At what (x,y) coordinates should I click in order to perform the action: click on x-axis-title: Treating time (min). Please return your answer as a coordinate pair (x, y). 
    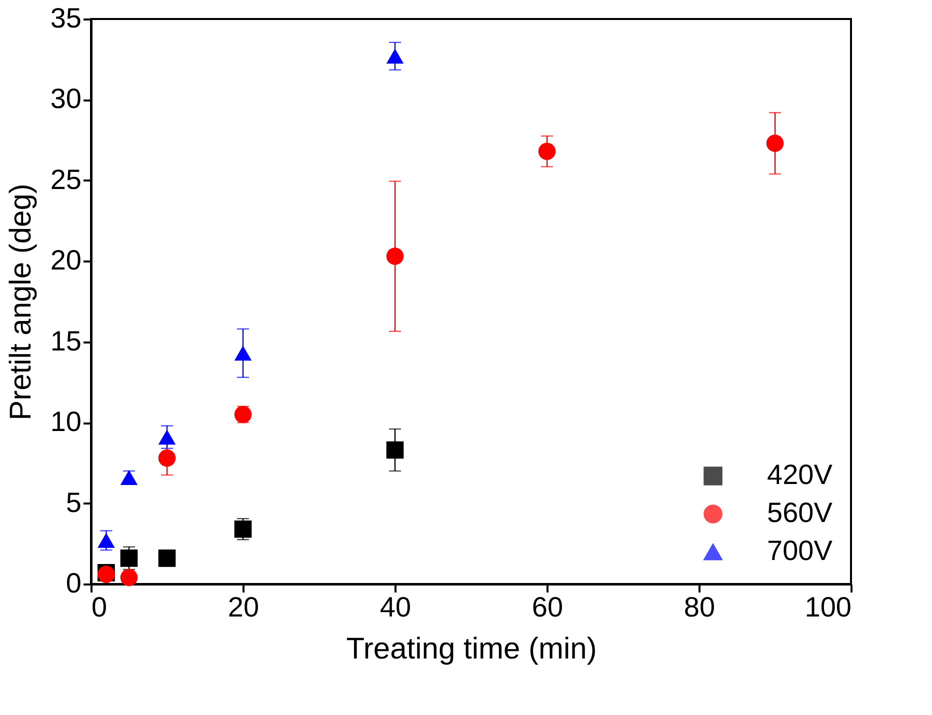
    Looking at the image, I should click on (471, 649).